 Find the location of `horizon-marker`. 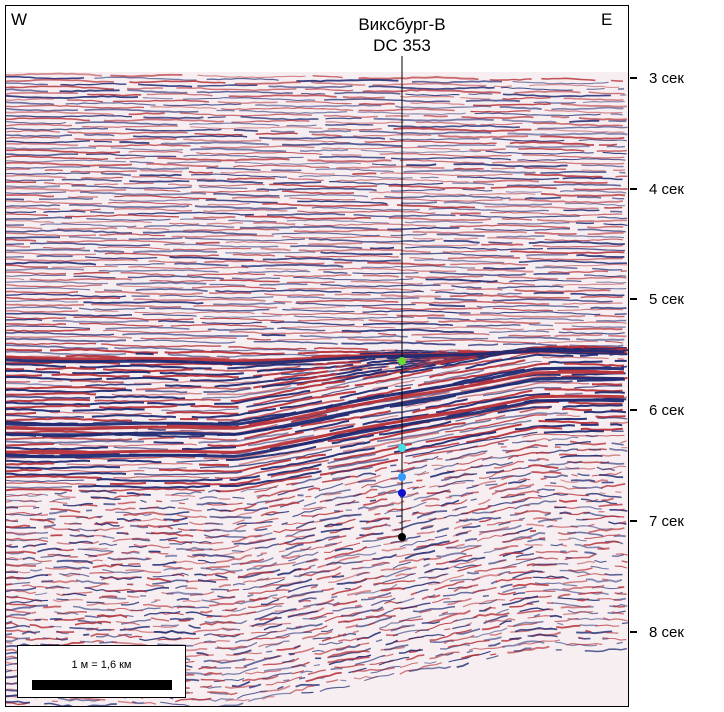

horizon-marker is located at coordinates (402, 477).